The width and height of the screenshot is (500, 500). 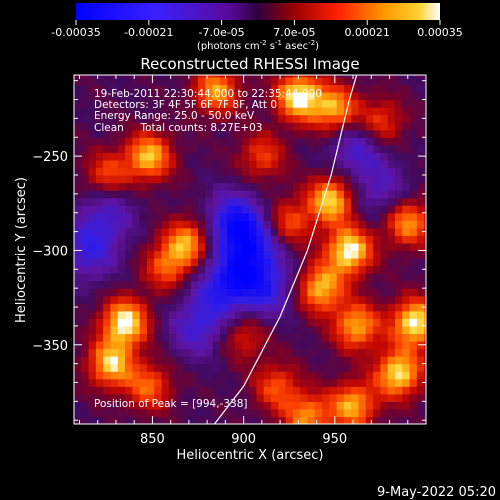 I want to click on colorbar-tick-label: 0.00021, so click(x=367, y=32).